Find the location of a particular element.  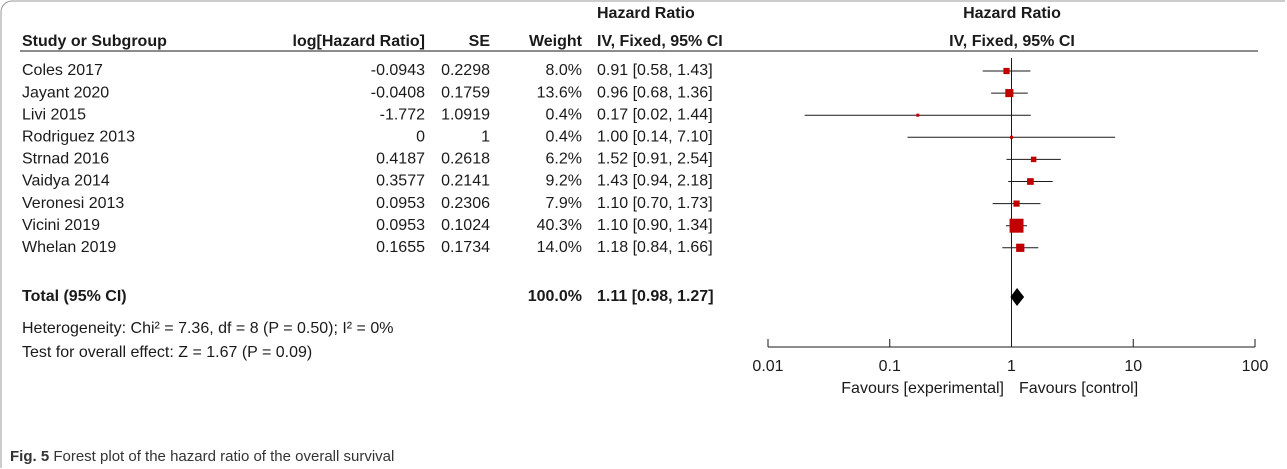

log-hr: 0.1655 is located at coordinates (400, 247).